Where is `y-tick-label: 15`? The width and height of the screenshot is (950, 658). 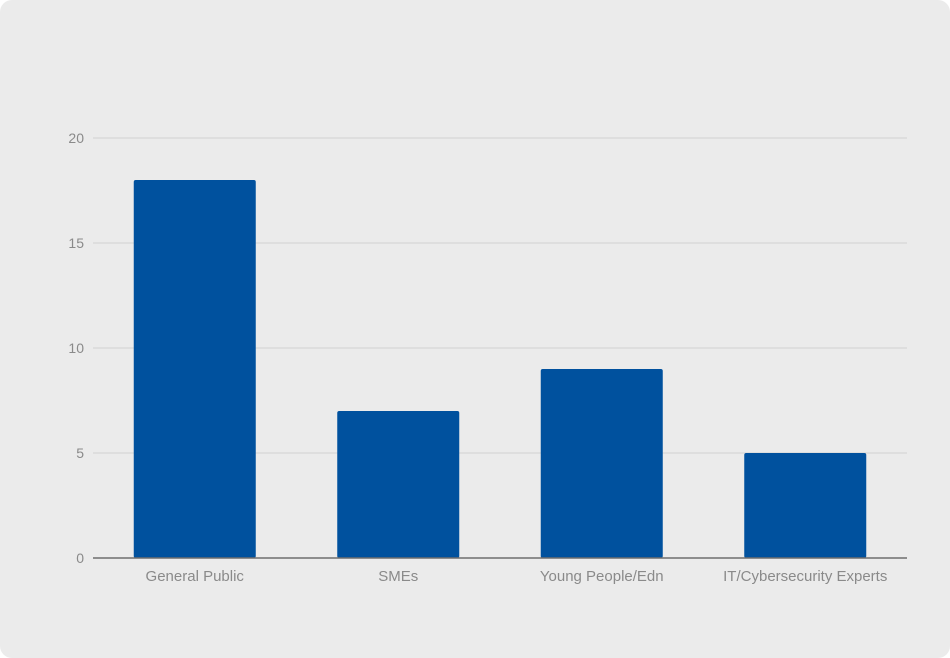 y-tick-label: 15 is located at coordinates (76, 243).